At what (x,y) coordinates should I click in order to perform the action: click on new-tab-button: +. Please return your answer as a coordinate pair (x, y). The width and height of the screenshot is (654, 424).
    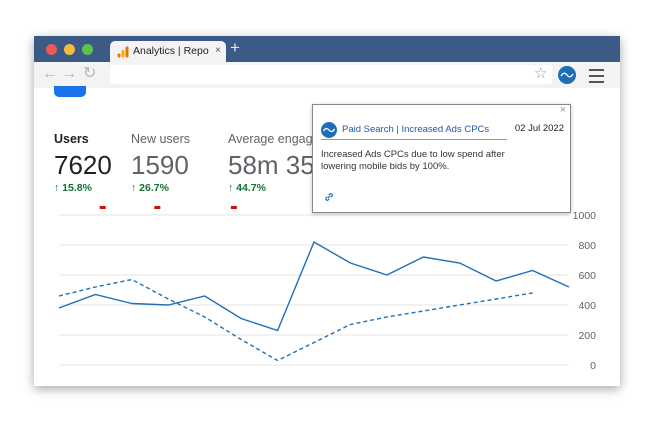
    Looking at the image, I should click on (235, 47).